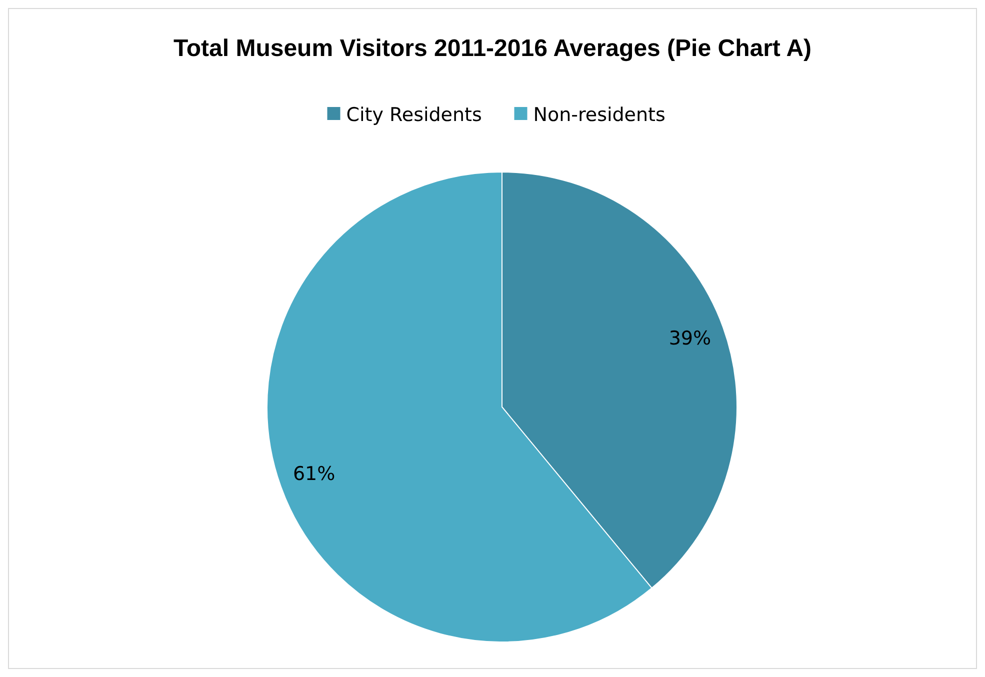  What do you see at coordinates (599, 115) in the screenshot?
I see `legend-label: Non-residents` at bounding box center [599, 115].